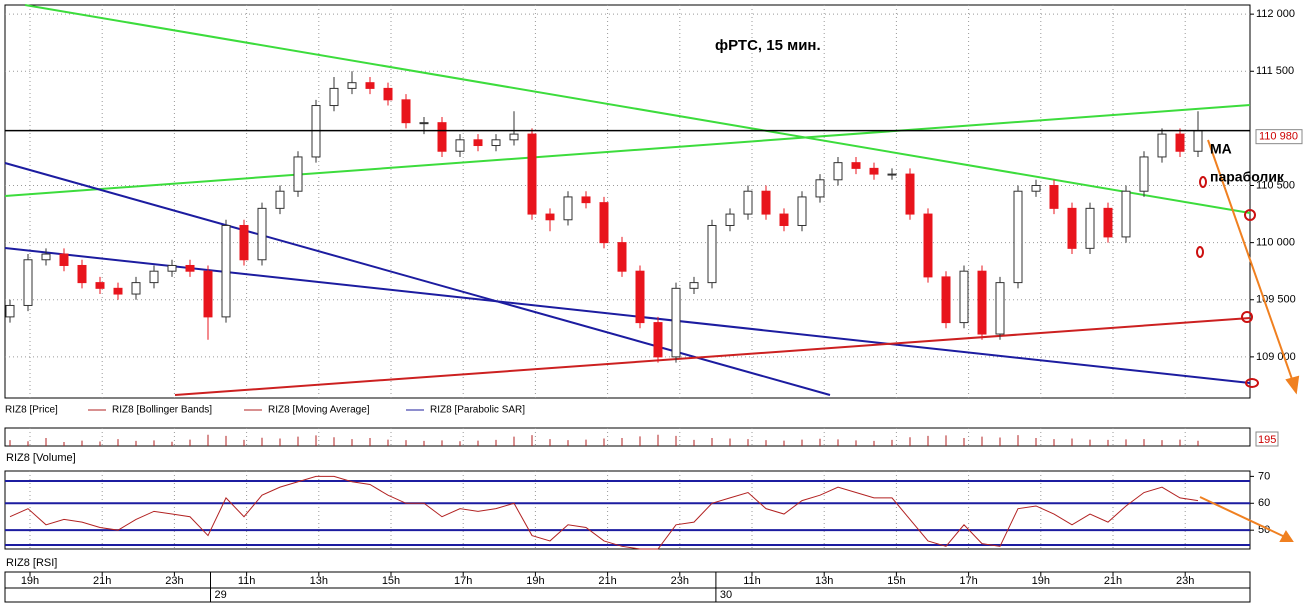  What do you see at coordinates (1264, 530) in the screenshot?
I see `y-tick-label: 50` at bounding box center [1264, 530].